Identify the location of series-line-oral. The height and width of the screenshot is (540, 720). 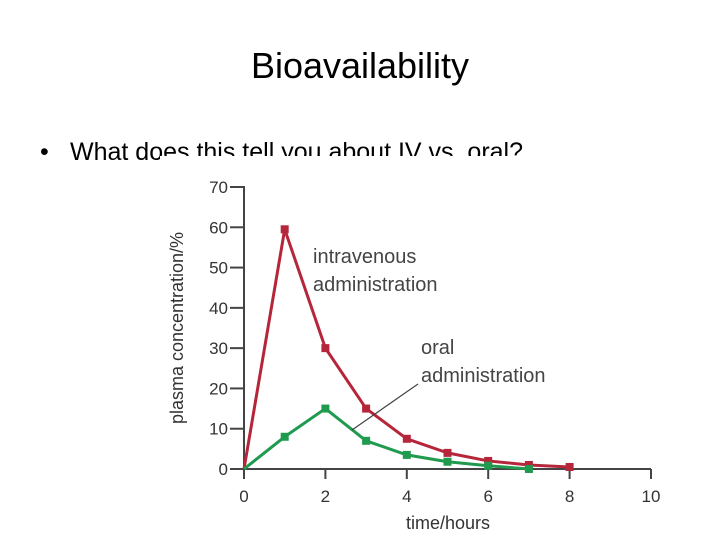
(386, 439).